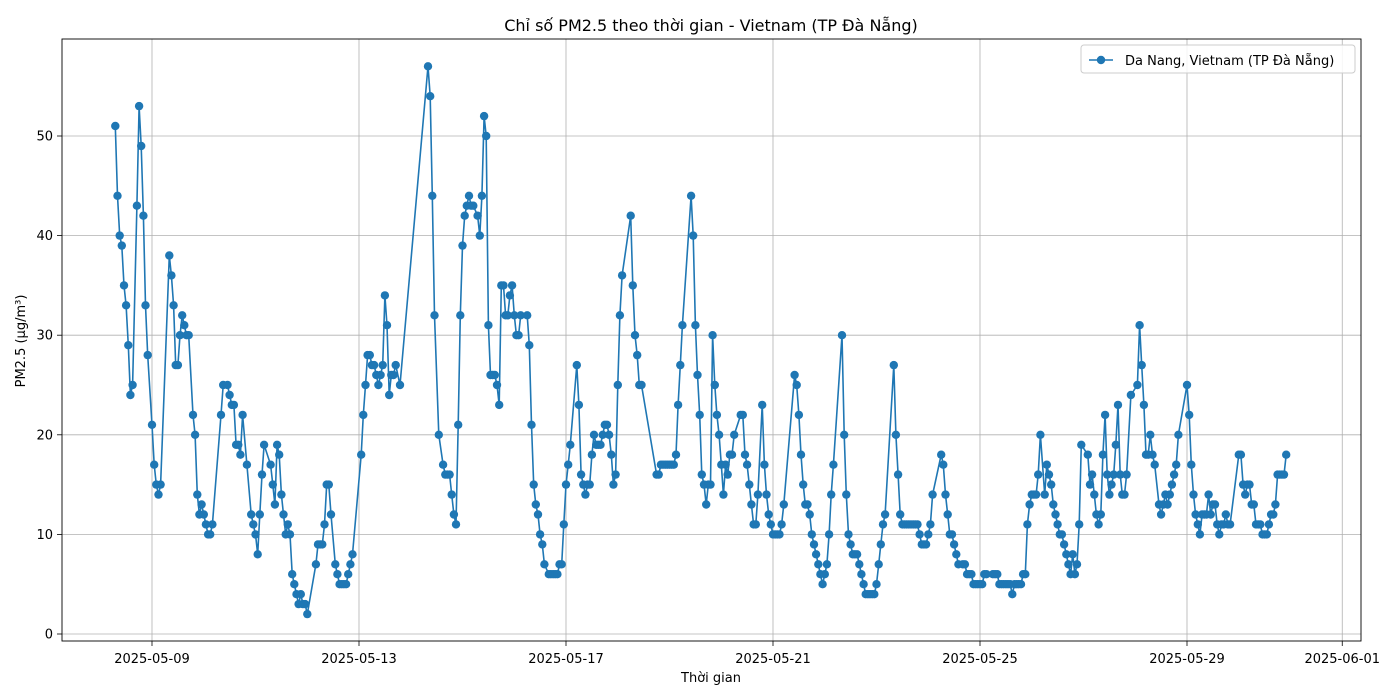 The height and width of the screenshot is (700, 1400). I want to click on y-tick-label: 20, so click(44, 435).